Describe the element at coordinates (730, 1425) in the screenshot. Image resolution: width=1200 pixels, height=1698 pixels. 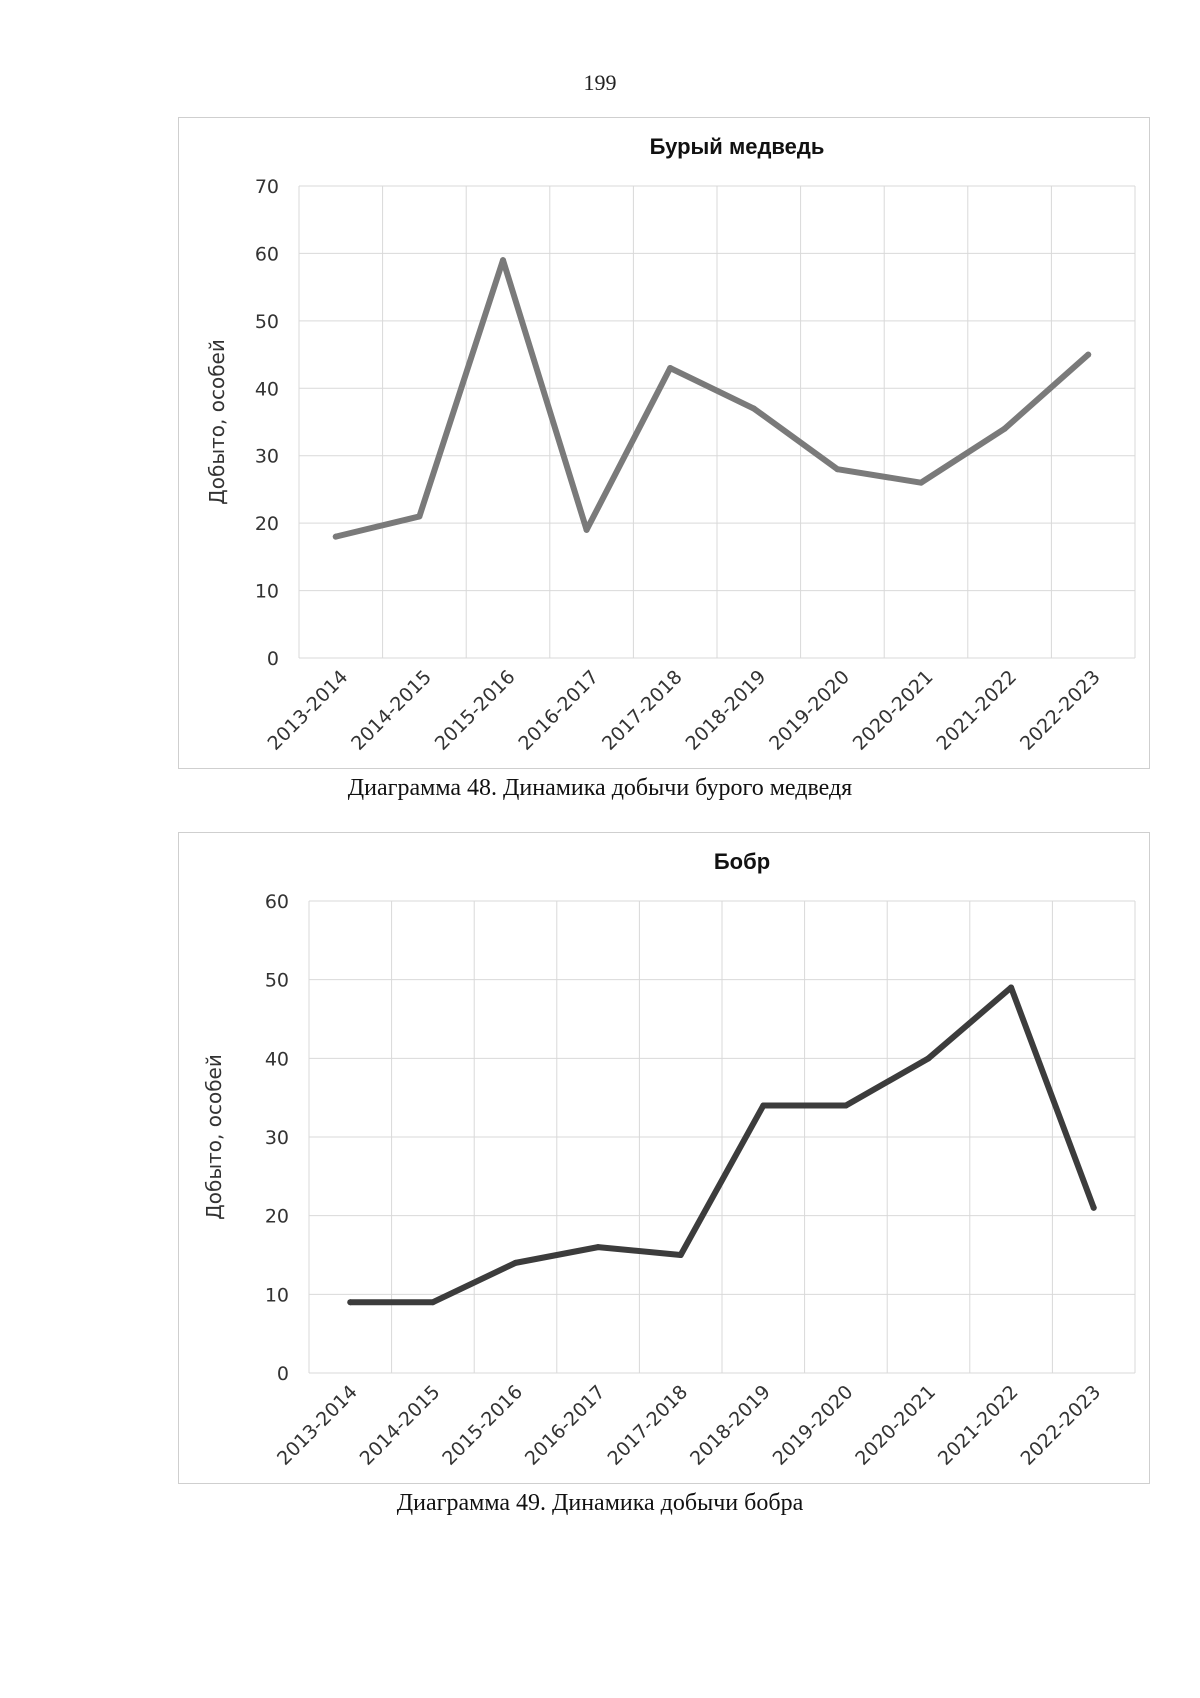
I see `beaver-xtick-5: 2018-2019` at that location.